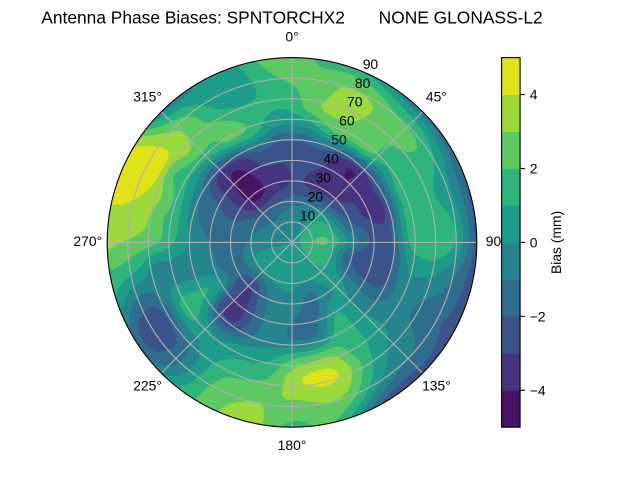 This screenshot has height=480, width=640. Describe the element at coordinates (308, 216) in the screenshot. I see `svg-text: 10` at that location.